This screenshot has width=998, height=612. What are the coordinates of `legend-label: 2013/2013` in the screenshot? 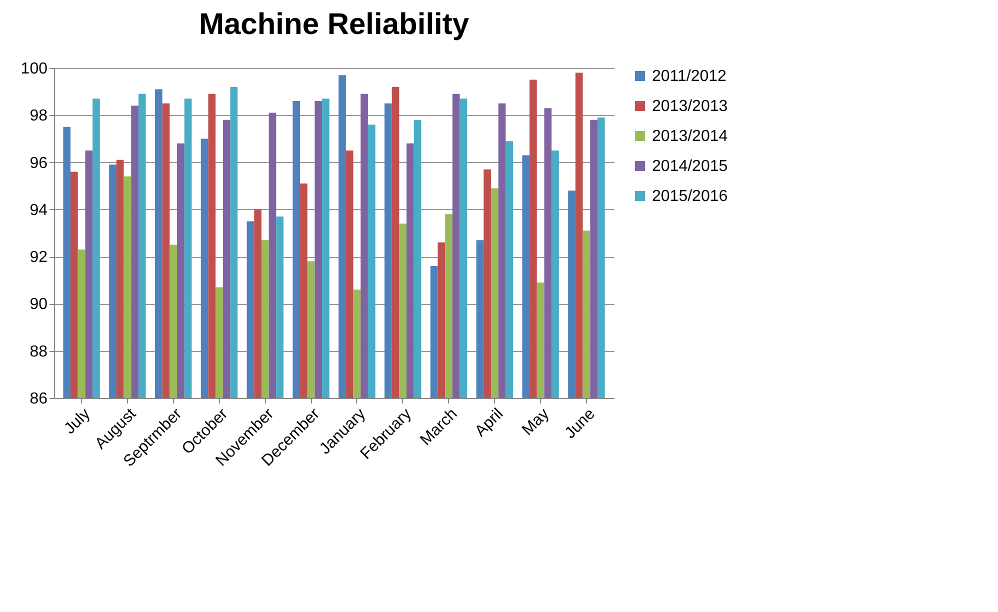 It's located at (690, 106).